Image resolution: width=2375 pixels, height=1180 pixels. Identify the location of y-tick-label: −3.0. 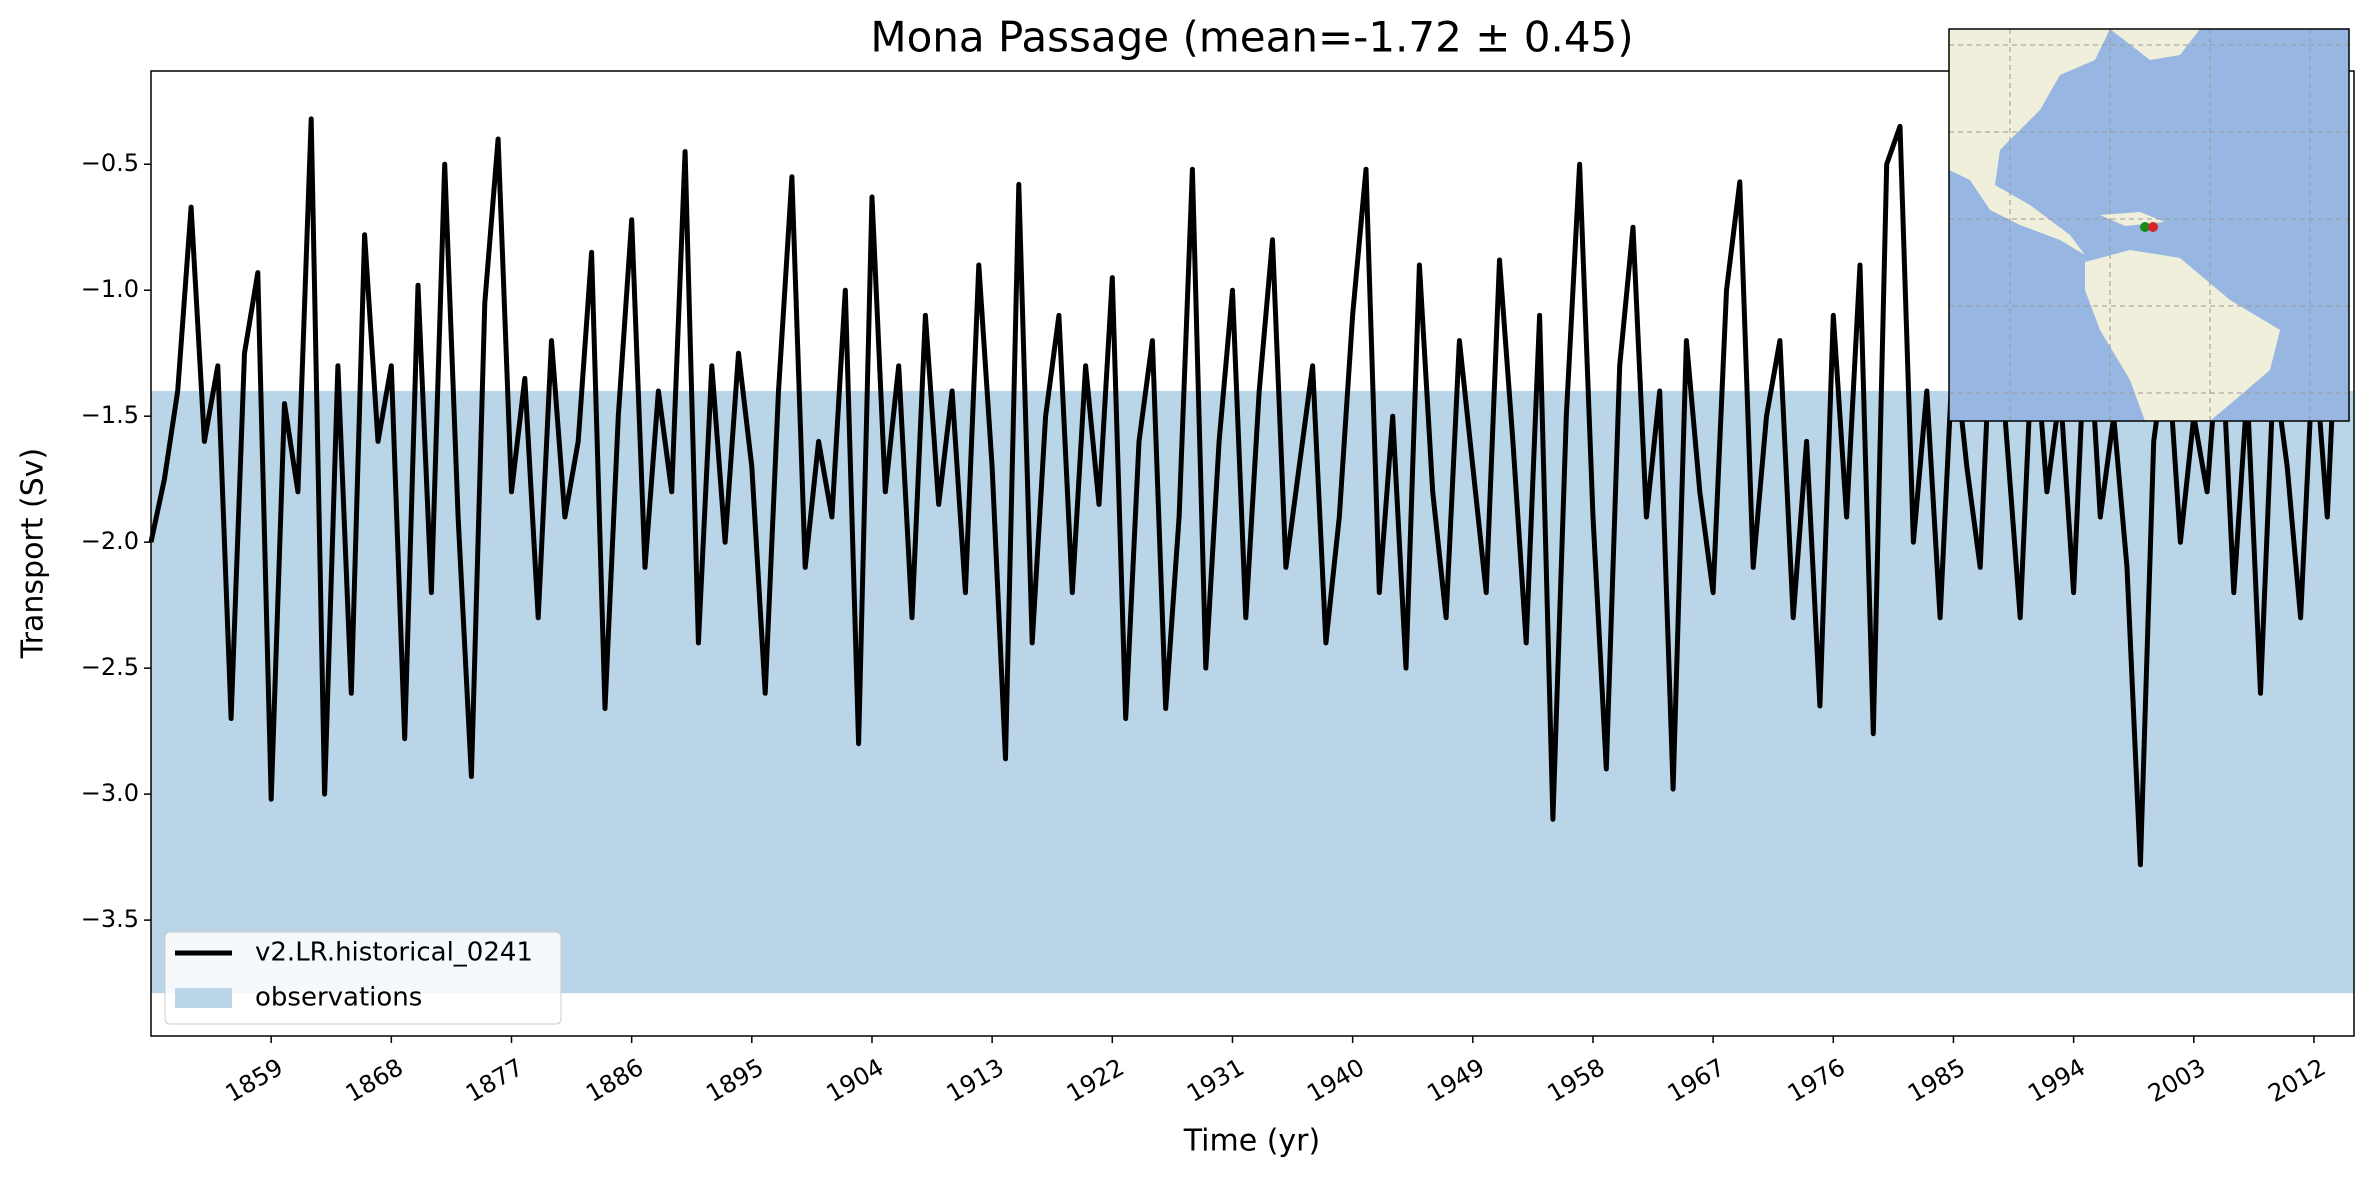
(110, 793).